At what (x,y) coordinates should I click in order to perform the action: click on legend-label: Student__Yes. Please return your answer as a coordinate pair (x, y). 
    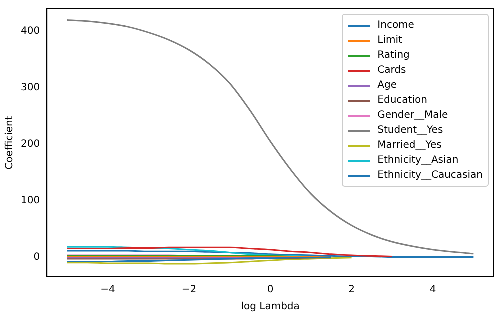
    Looking at the image, I should click on (411, 131).